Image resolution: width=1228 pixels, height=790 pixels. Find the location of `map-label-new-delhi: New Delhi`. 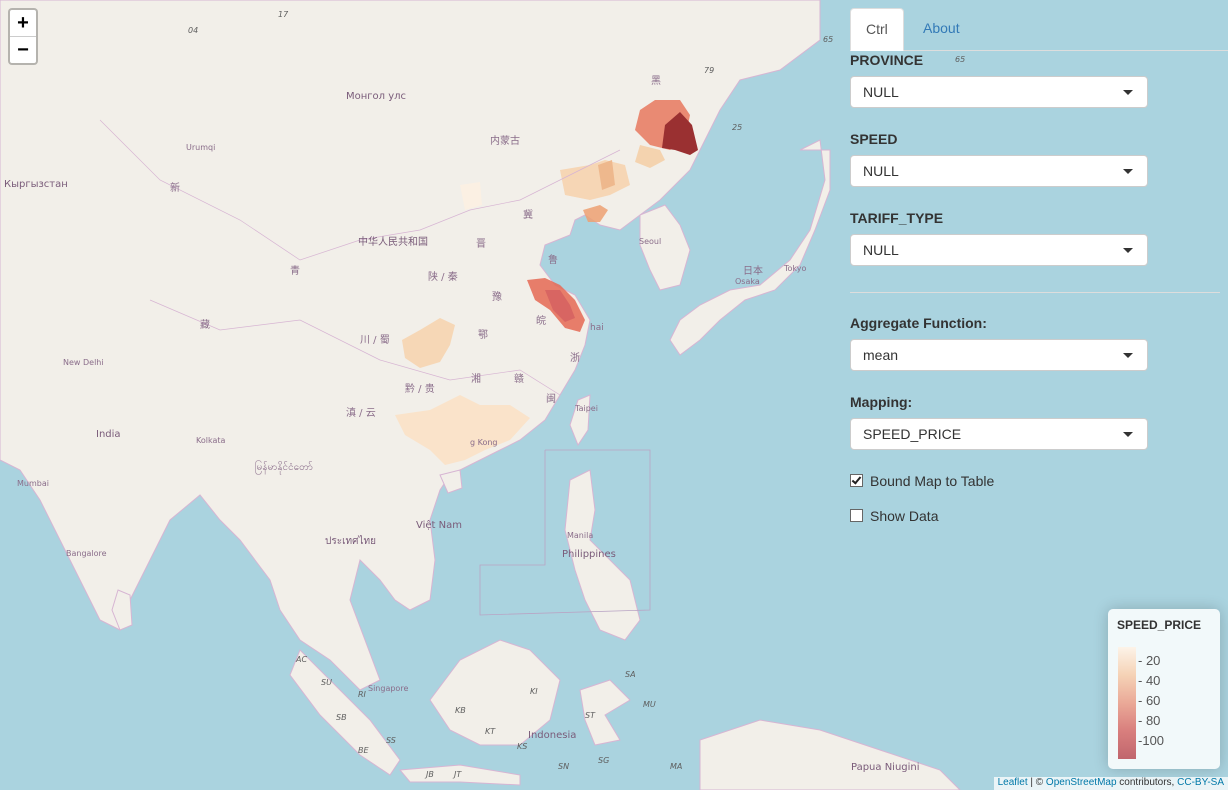

map-label-new-delhi: New Delhi is located at coordinates (83, 362).